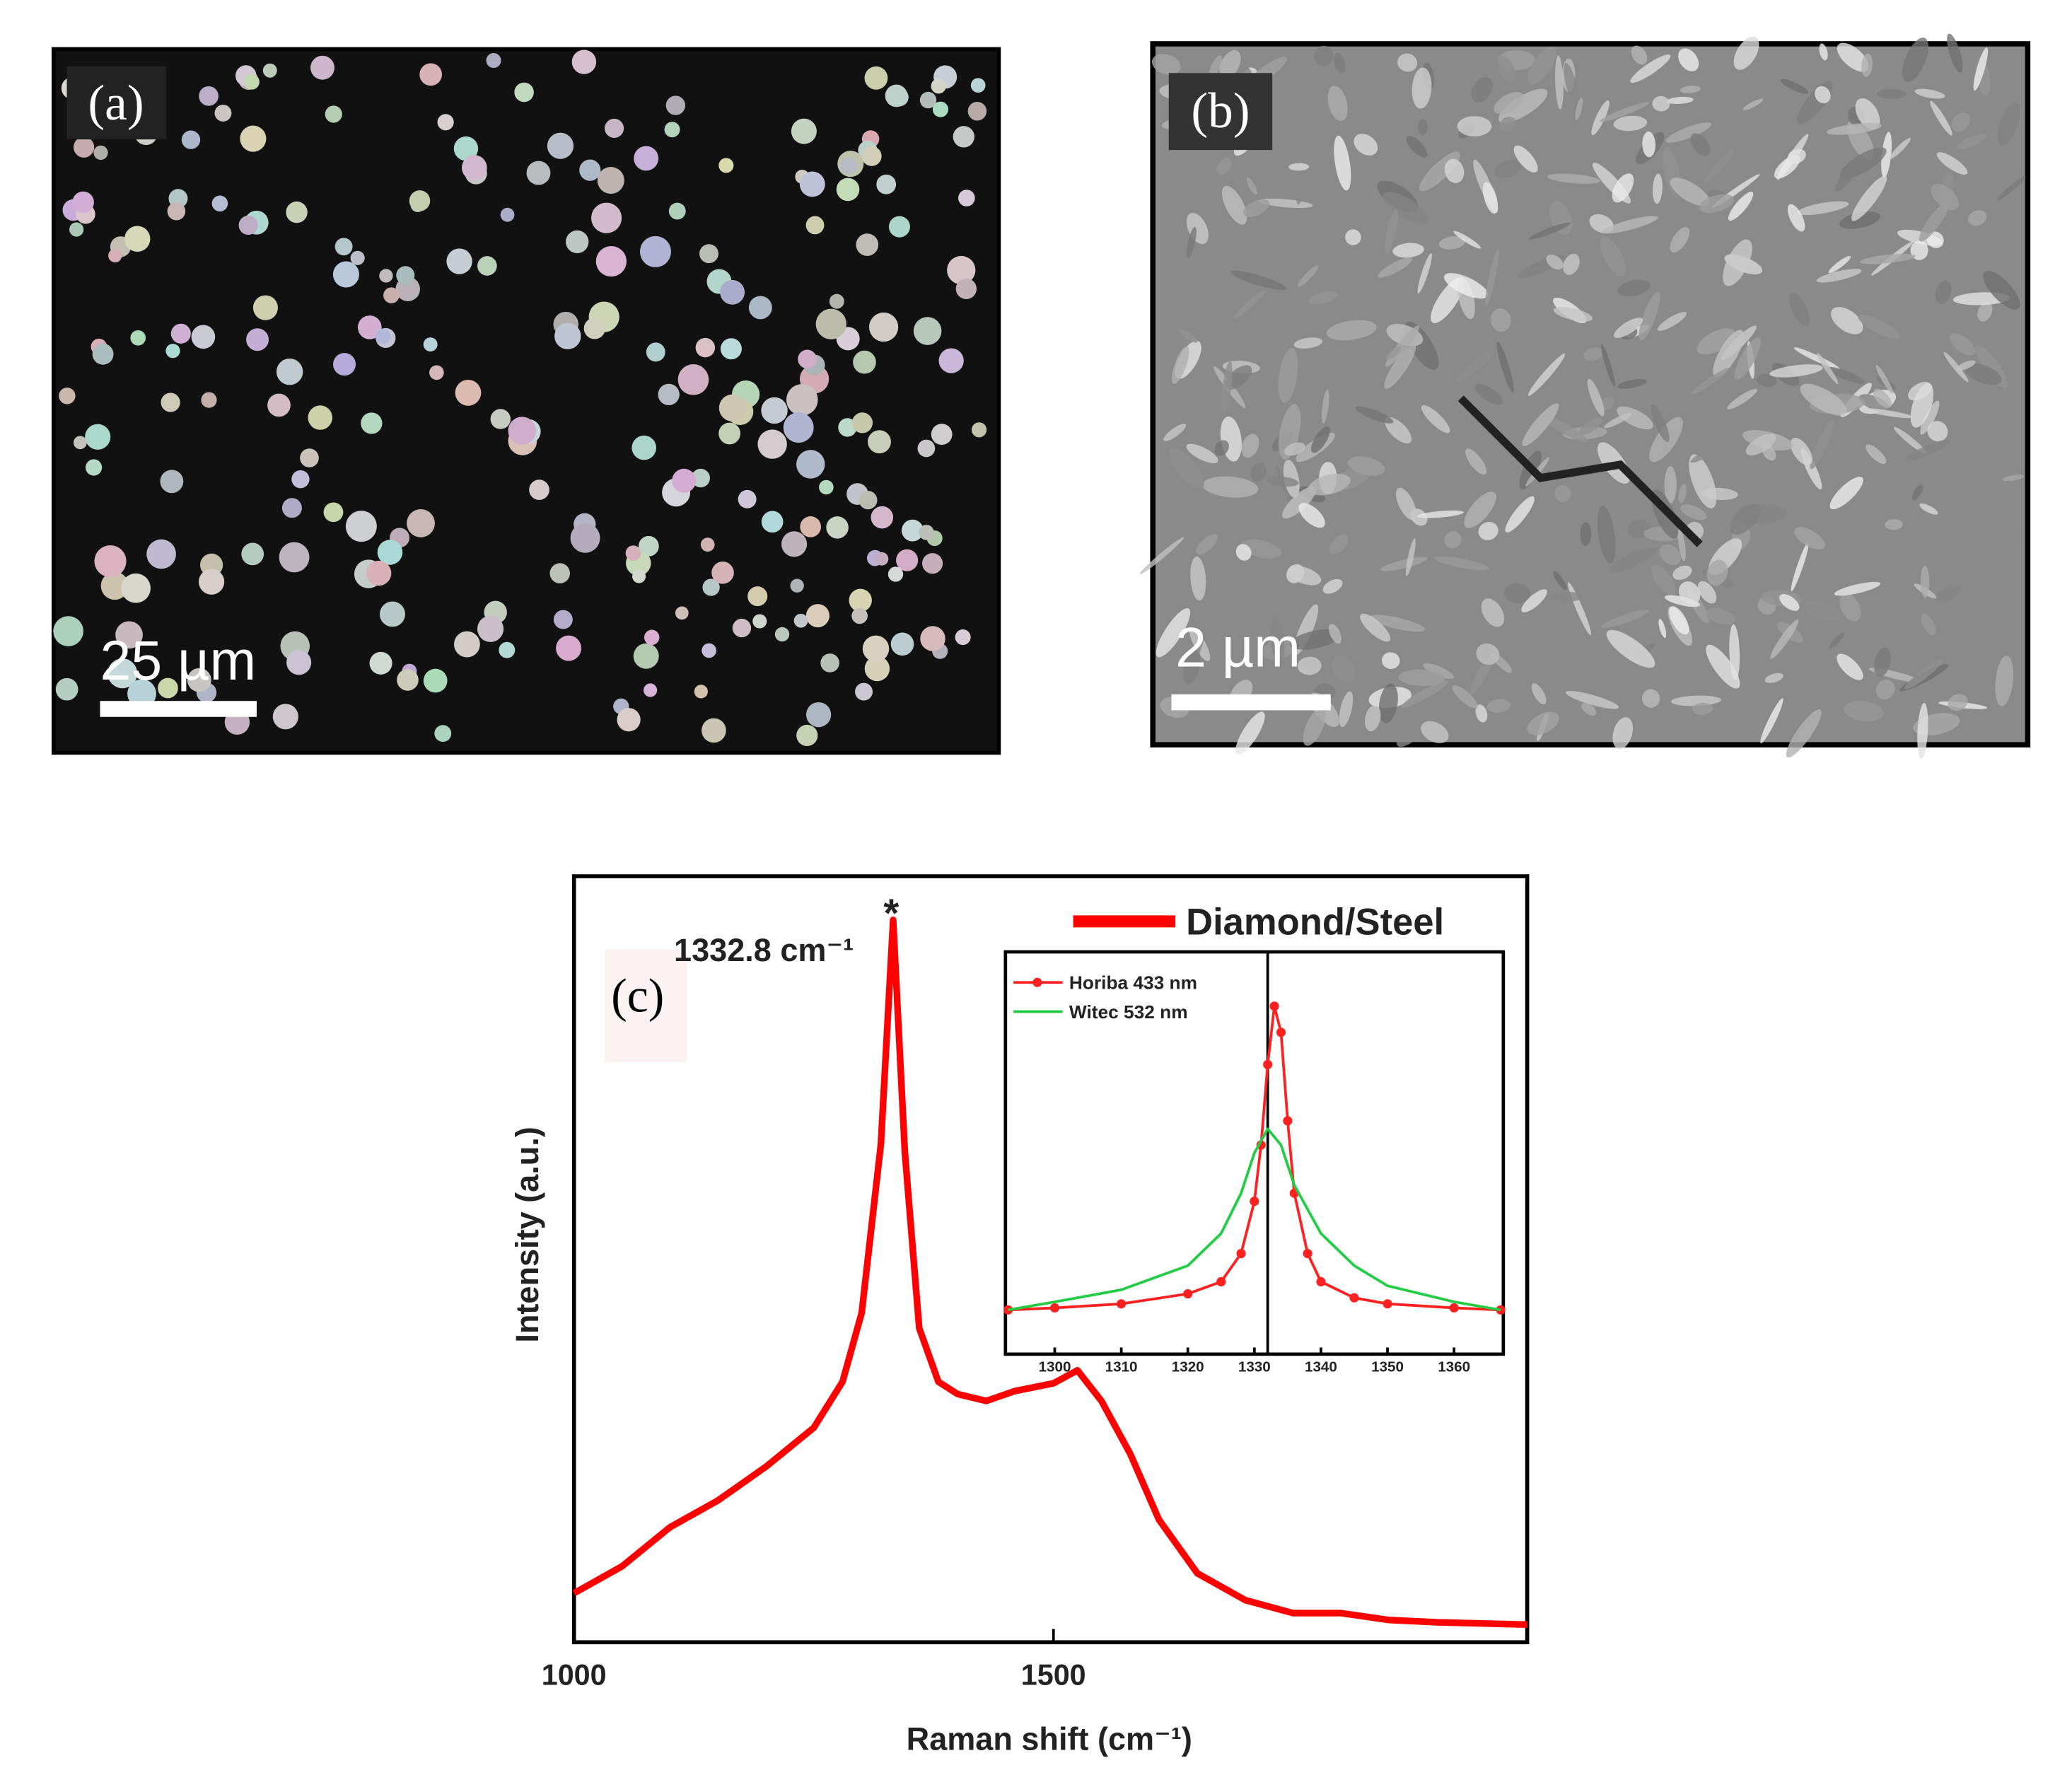 Image resolution: width=2072 pixels, height=1775 pixels. Describe the element at coordinates (1133, 983) in the screenshot. I see `legend-label: Horiba 433 nm` at that location.